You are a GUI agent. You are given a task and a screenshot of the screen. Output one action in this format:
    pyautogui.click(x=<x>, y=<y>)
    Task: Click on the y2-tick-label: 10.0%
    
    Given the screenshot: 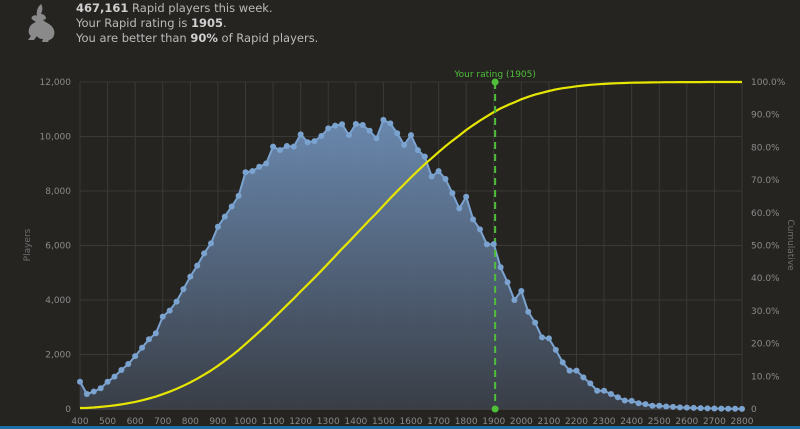 What is the action you would take?
    pyautogui.click(x=765, y=377)
    